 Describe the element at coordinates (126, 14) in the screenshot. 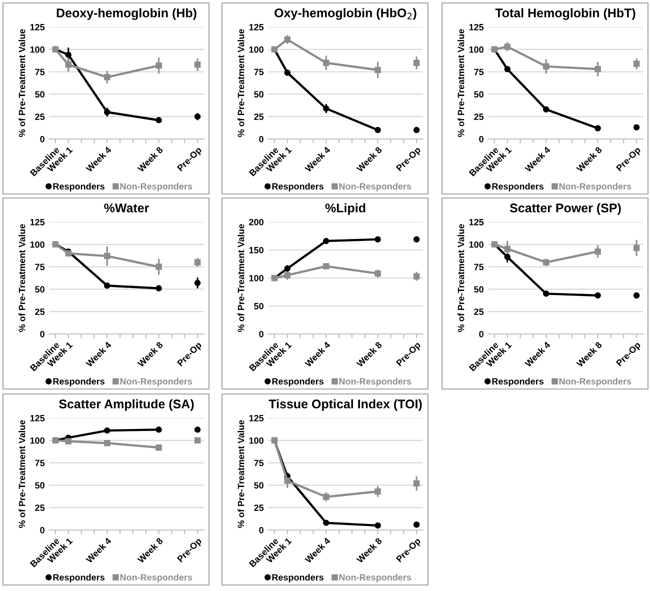

I see `chart-title: Deoxy-hemoglobin (Hb)` at that location.